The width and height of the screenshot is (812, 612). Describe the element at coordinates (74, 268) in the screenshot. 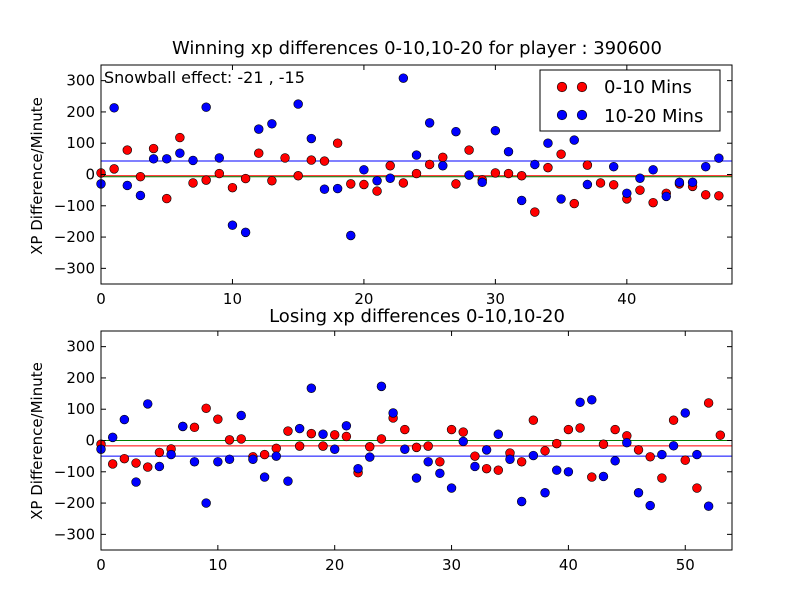

I see `y-tick-label: −300` at that location.